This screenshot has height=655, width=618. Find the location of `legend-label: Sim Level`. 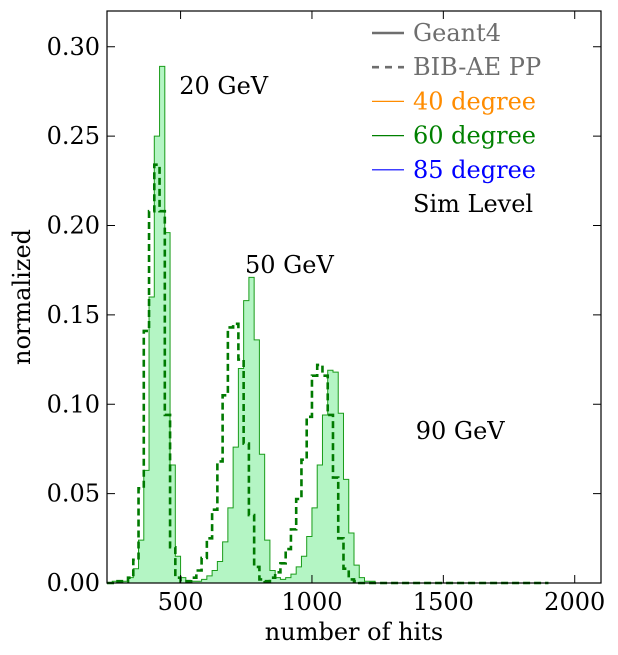

legend-label: Sim Level is located at coordinates (473, 204).